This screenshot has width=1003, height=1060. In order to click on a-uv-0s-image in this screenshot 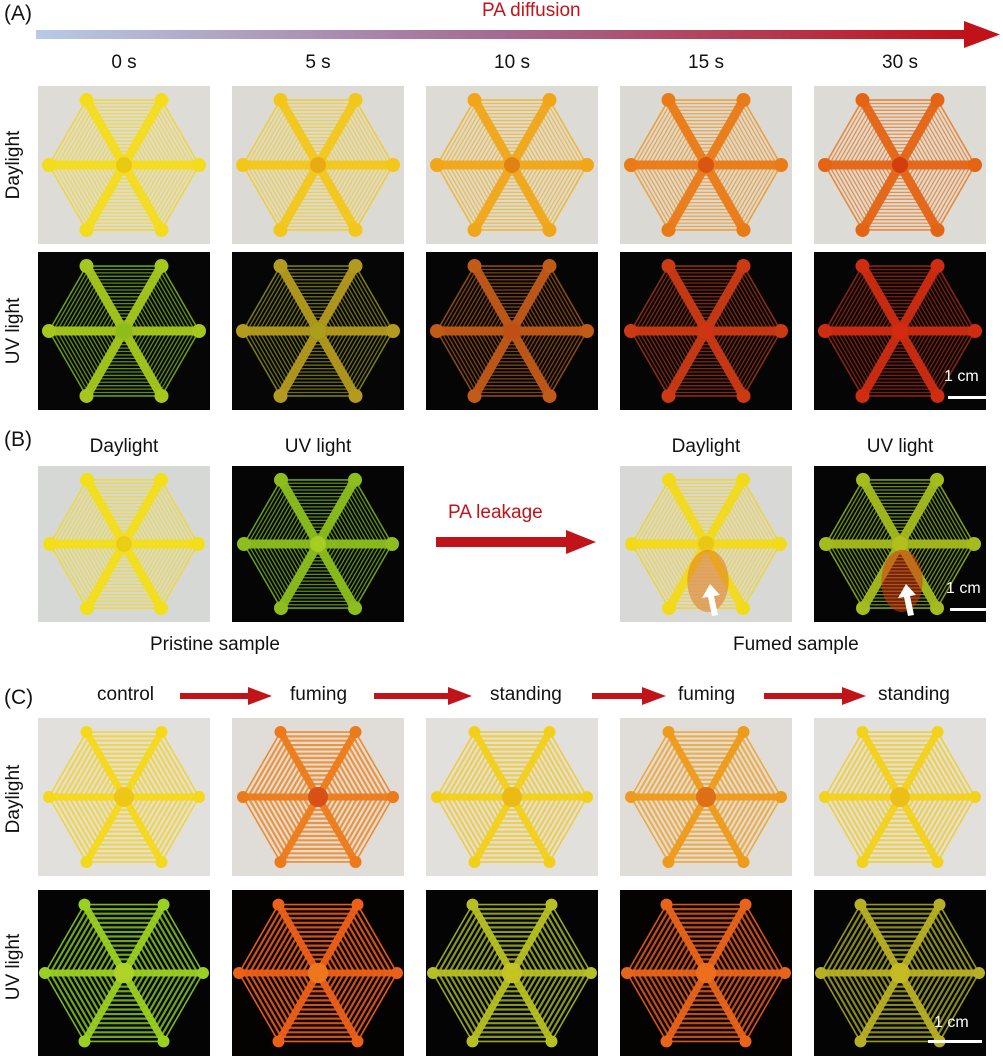, I will do `click(124, 331)`.